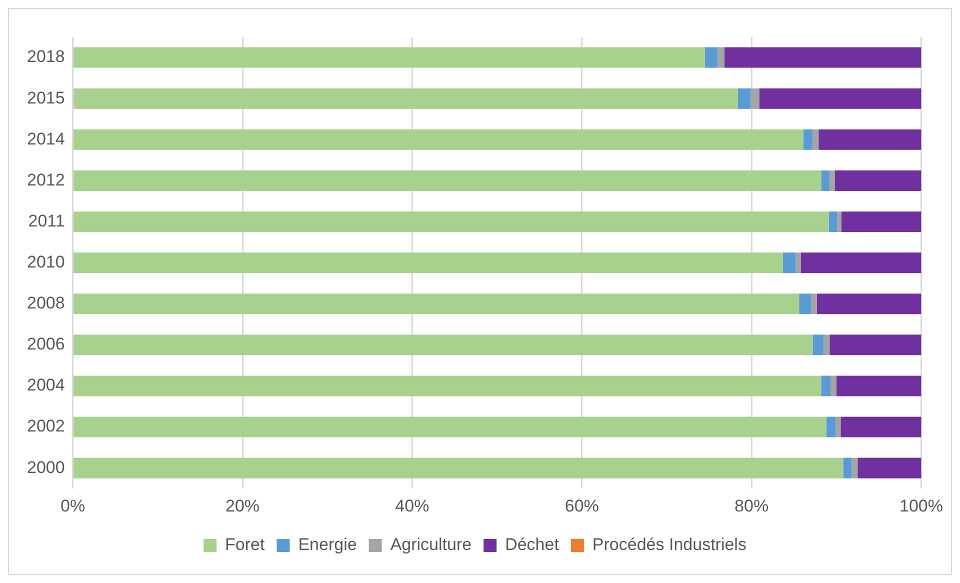 Image resolution: width=960 pixels, height=583 pixels. I want to click on legend-label: Energie, so click(327, 544).